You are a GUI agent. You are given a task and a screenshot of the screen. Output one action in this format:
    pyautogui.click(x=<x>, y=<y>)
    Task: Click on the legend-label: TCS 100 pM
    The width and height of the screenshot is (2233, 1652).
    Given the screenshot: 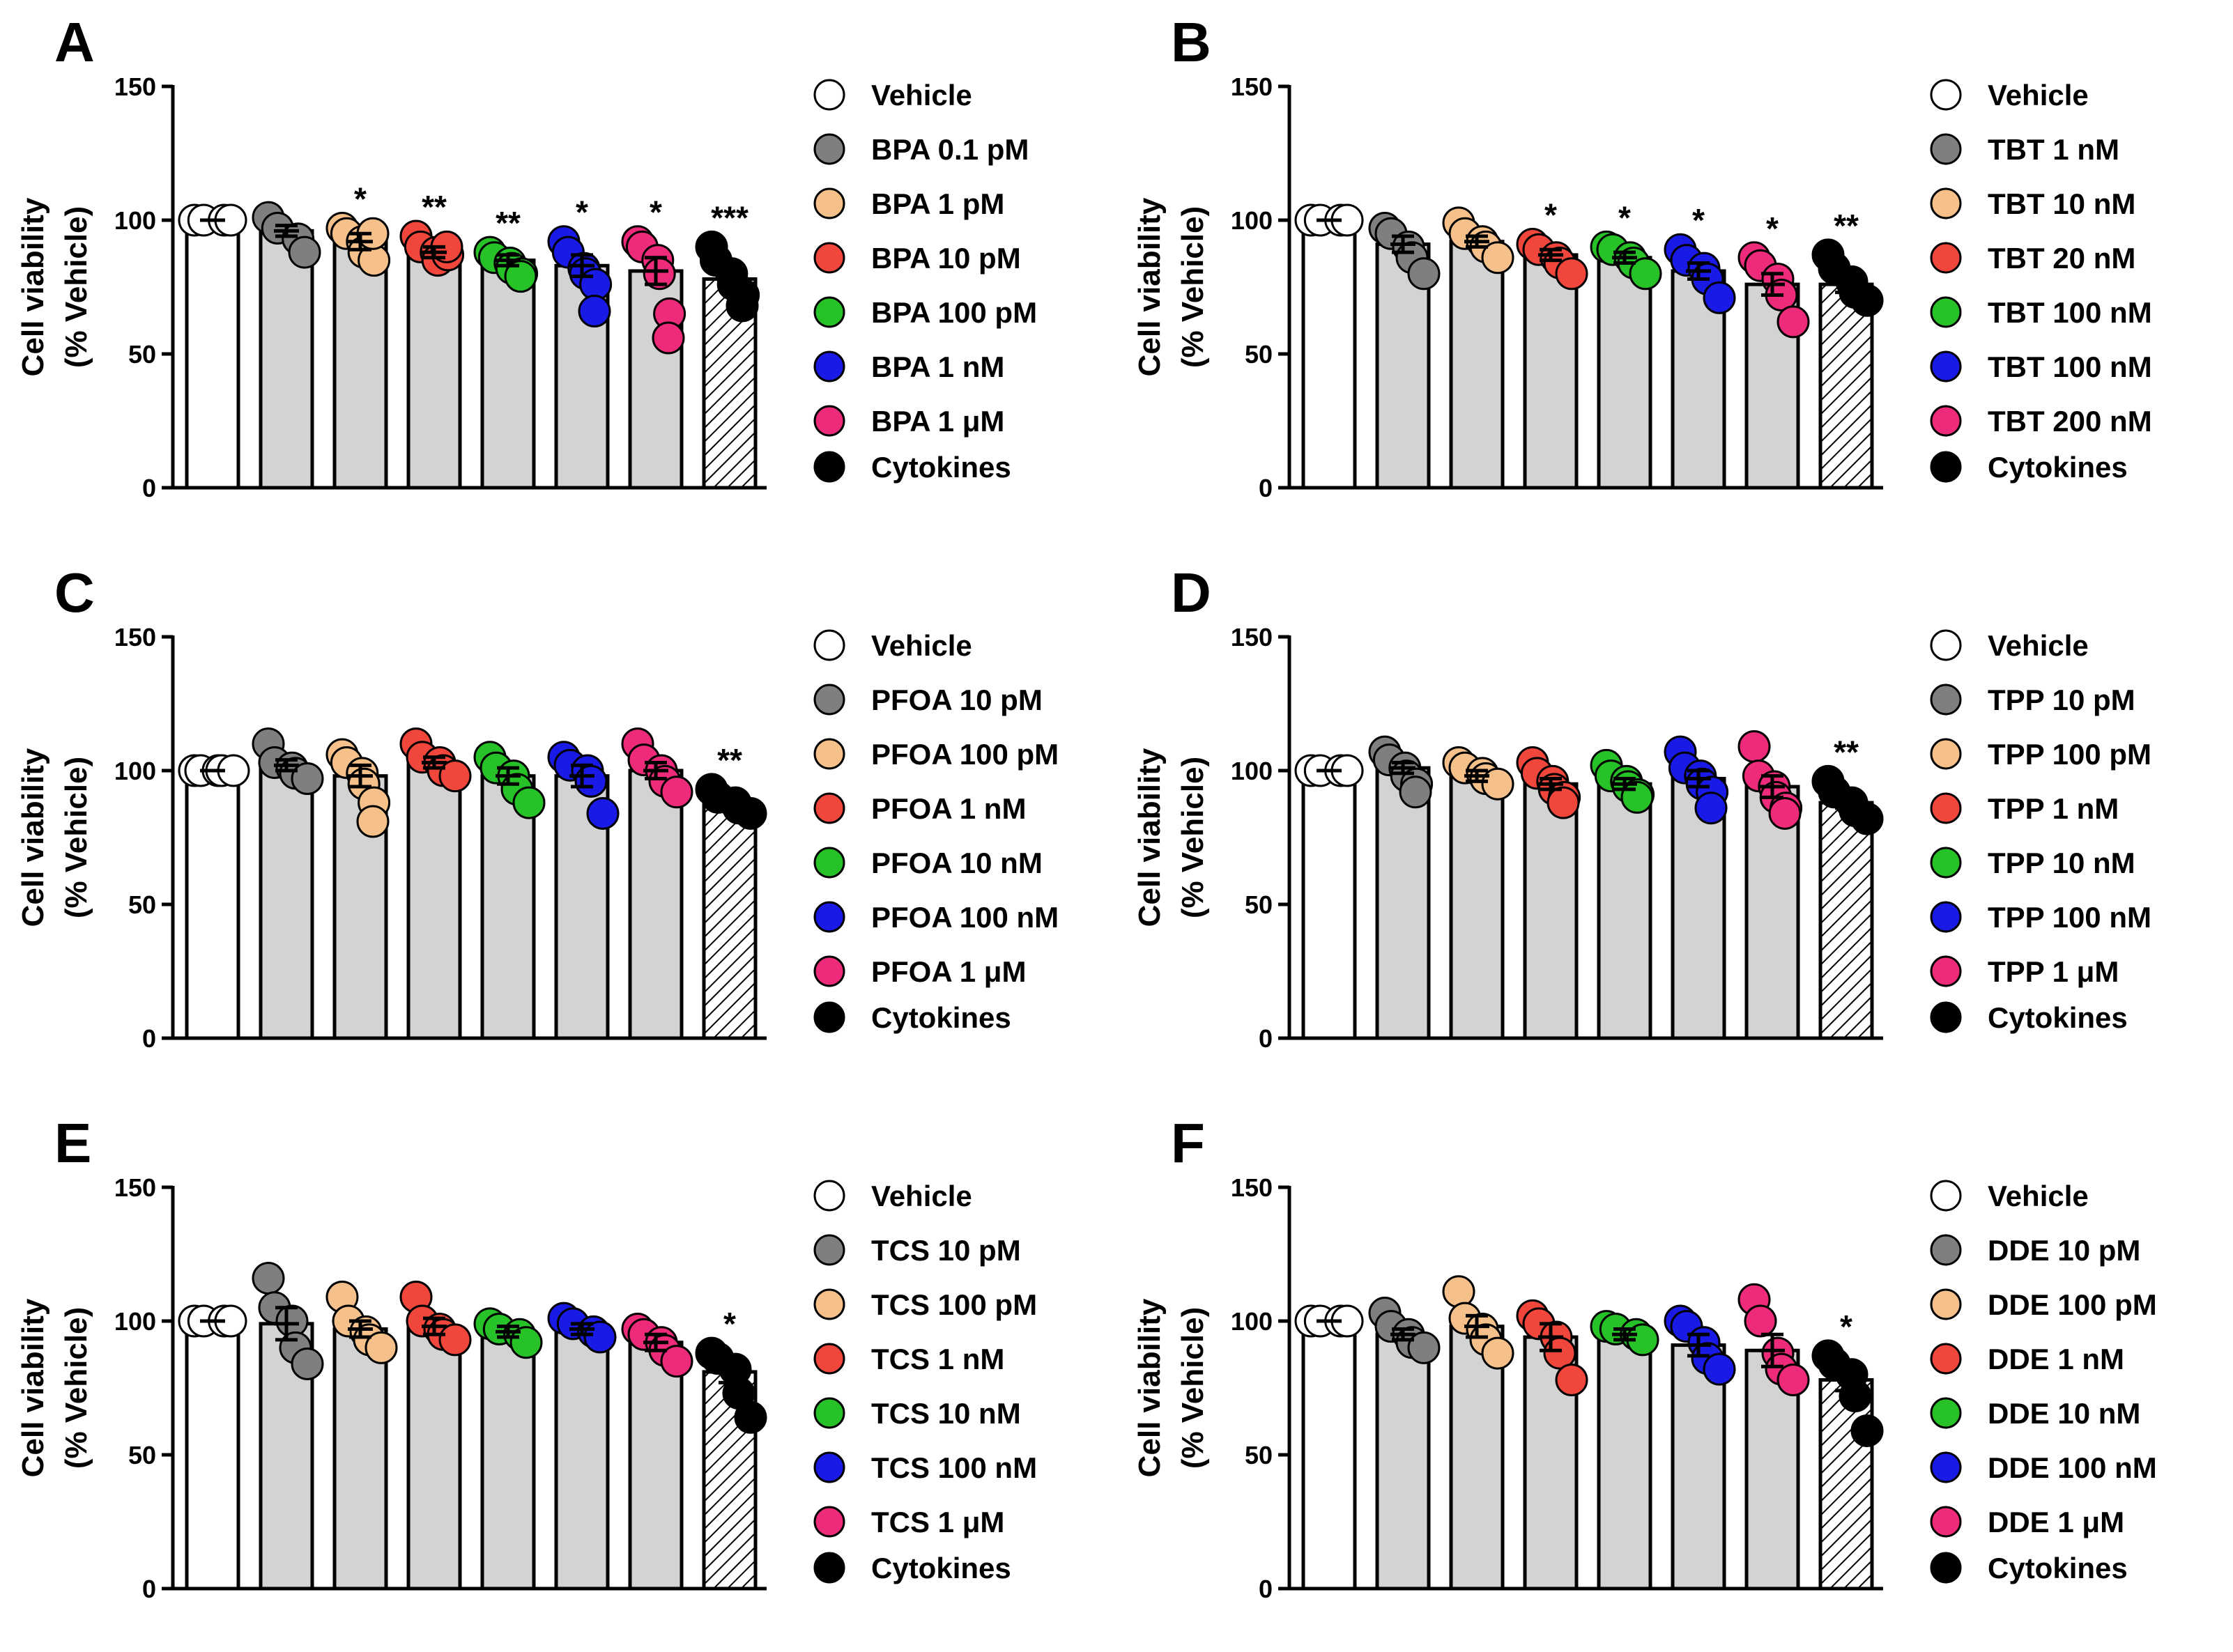 What is the action you would take?
    pyautogui.click(x=954, y=1304)
    